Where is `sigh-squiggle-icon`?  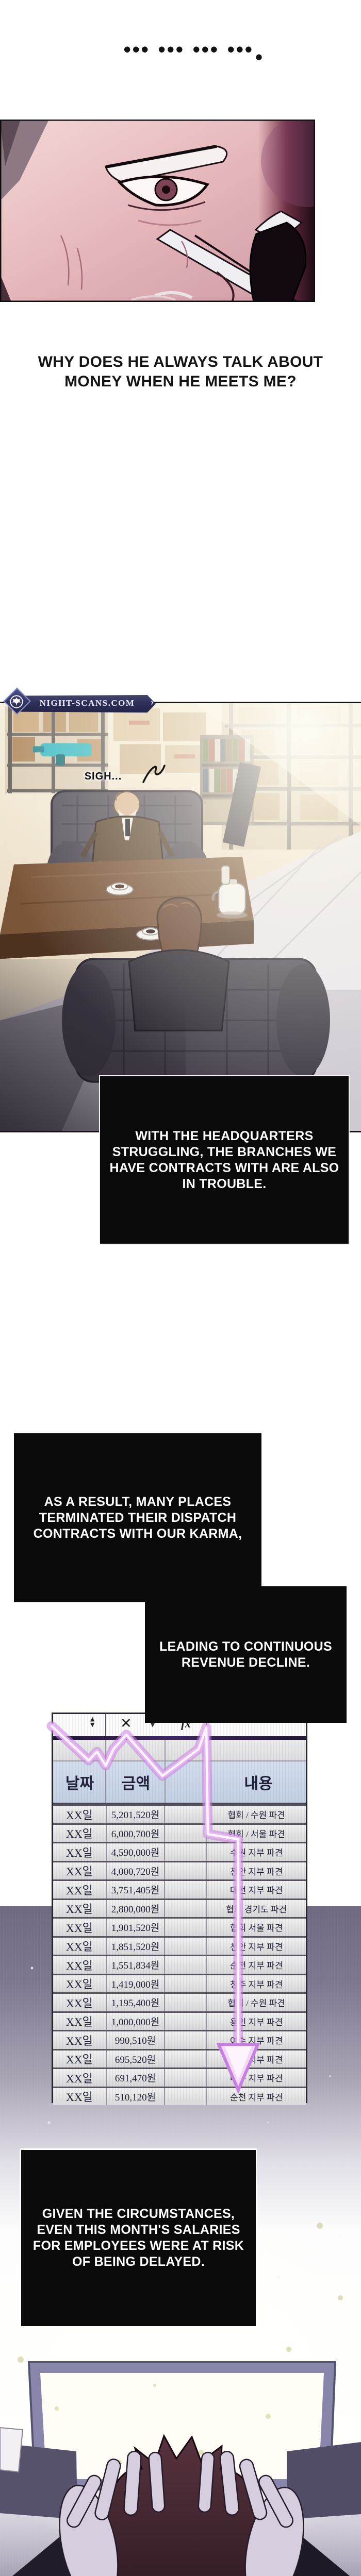 sigh-squiggle-icon is located at coordinates (154, 774).